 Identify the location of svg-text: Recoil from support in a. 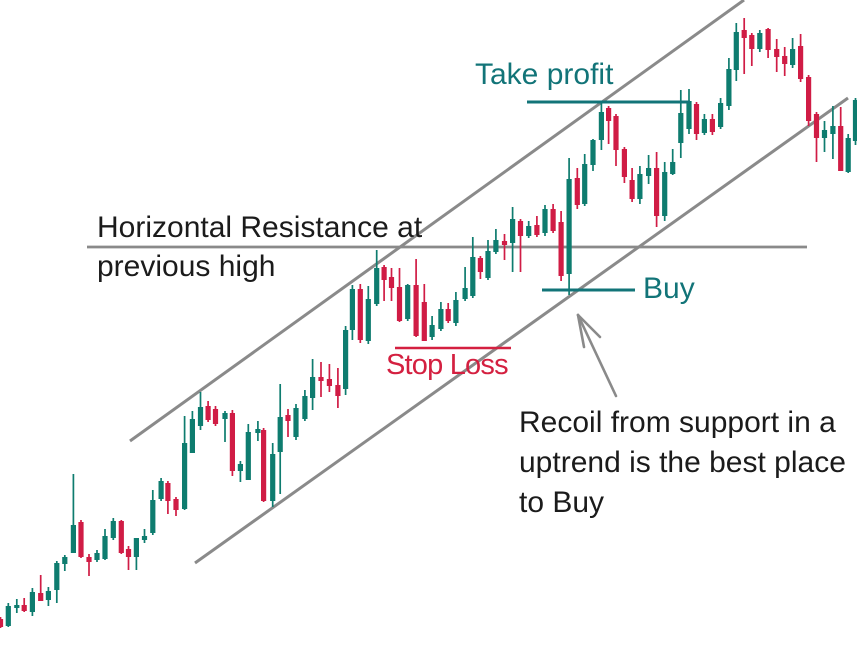
(677, 422).